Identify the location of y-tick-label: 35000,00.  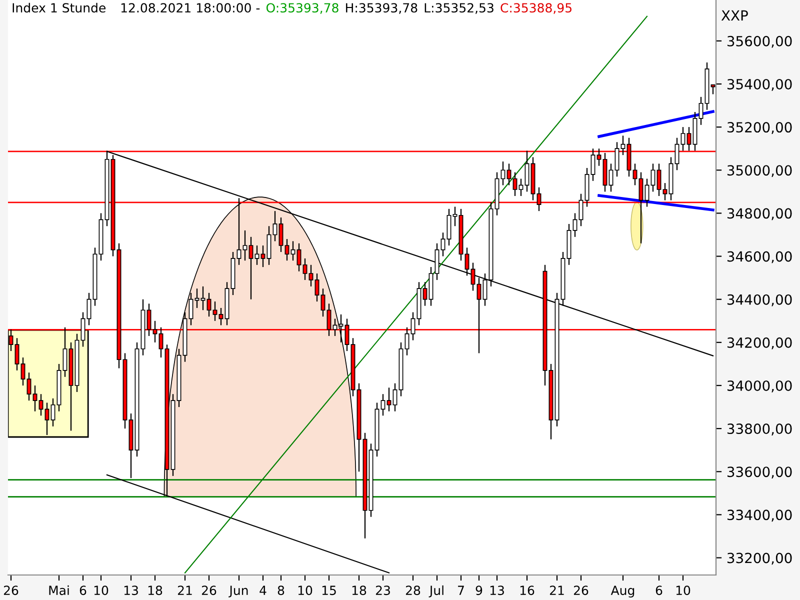
(759, 171).